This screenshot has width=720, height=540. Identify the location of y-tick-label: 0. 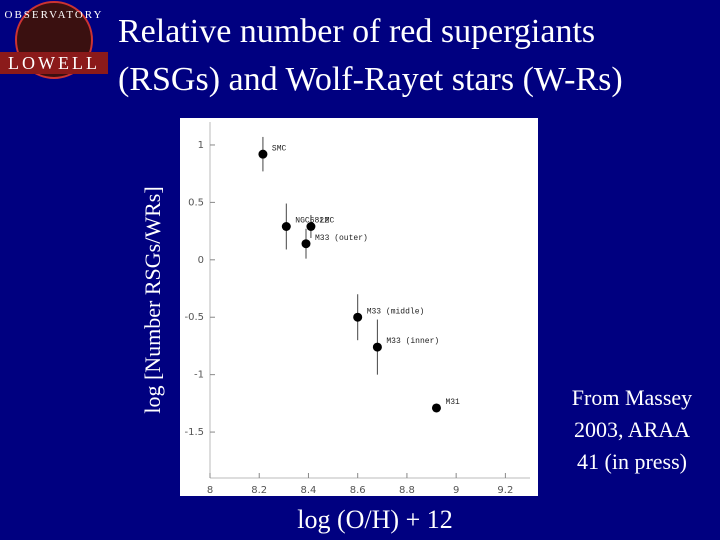
(201, 260).